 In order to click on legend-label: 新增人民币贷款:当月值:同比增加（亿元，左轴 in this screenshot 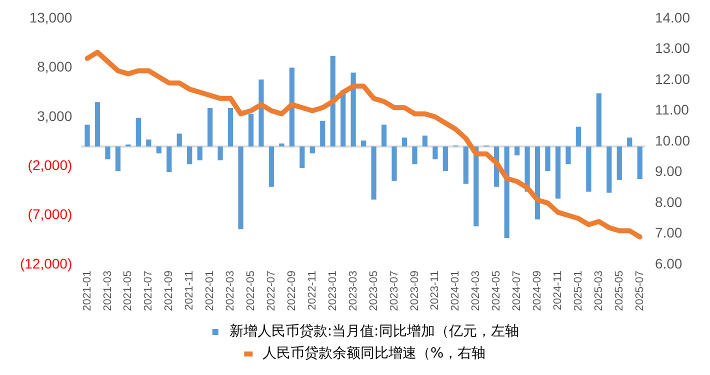, I will do `click(374, 332)`.